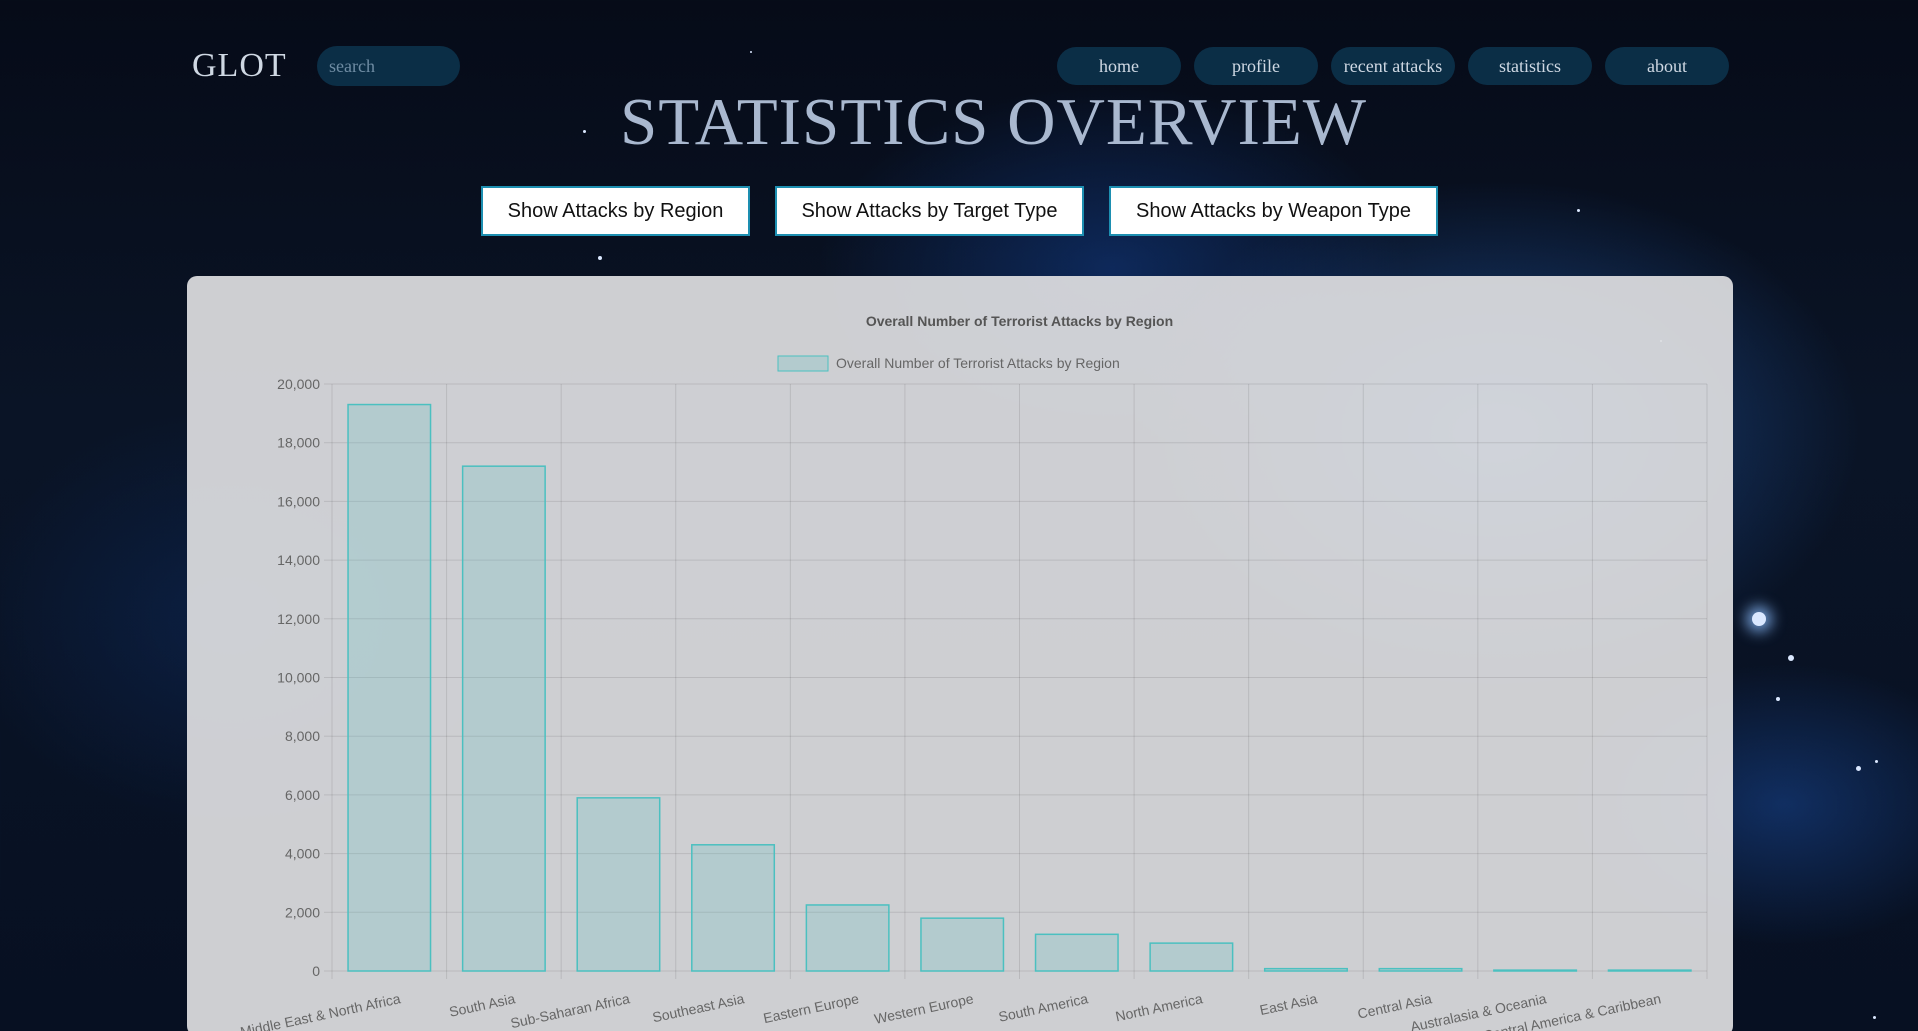 The image size is (1918, 1031). What do you see at coordinates (1043, 1007) in the screenshot?
I see `x-tick-label: South America` at bounding box center [1043, 1007].